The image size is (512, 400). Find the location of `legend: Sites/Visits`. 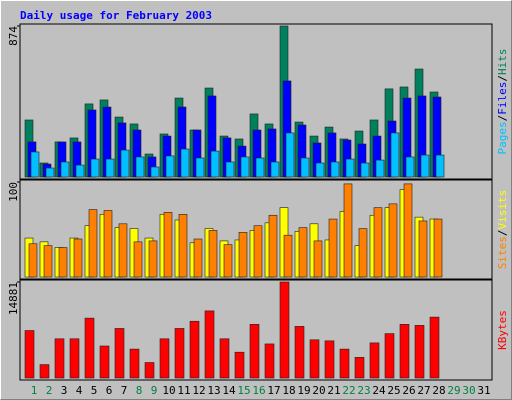

legend: Sites/Visits is located at coordinates (502, 230).